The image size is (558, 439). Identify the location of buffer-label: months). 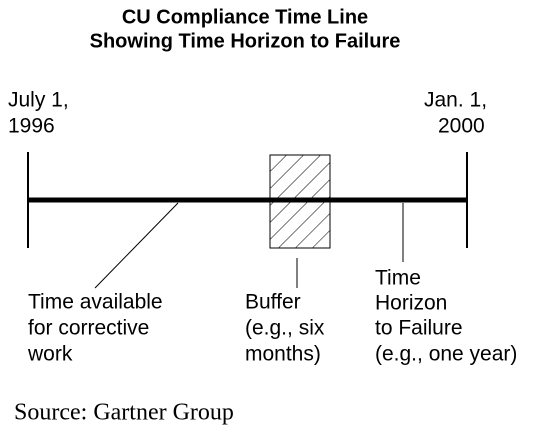
(283, 354).